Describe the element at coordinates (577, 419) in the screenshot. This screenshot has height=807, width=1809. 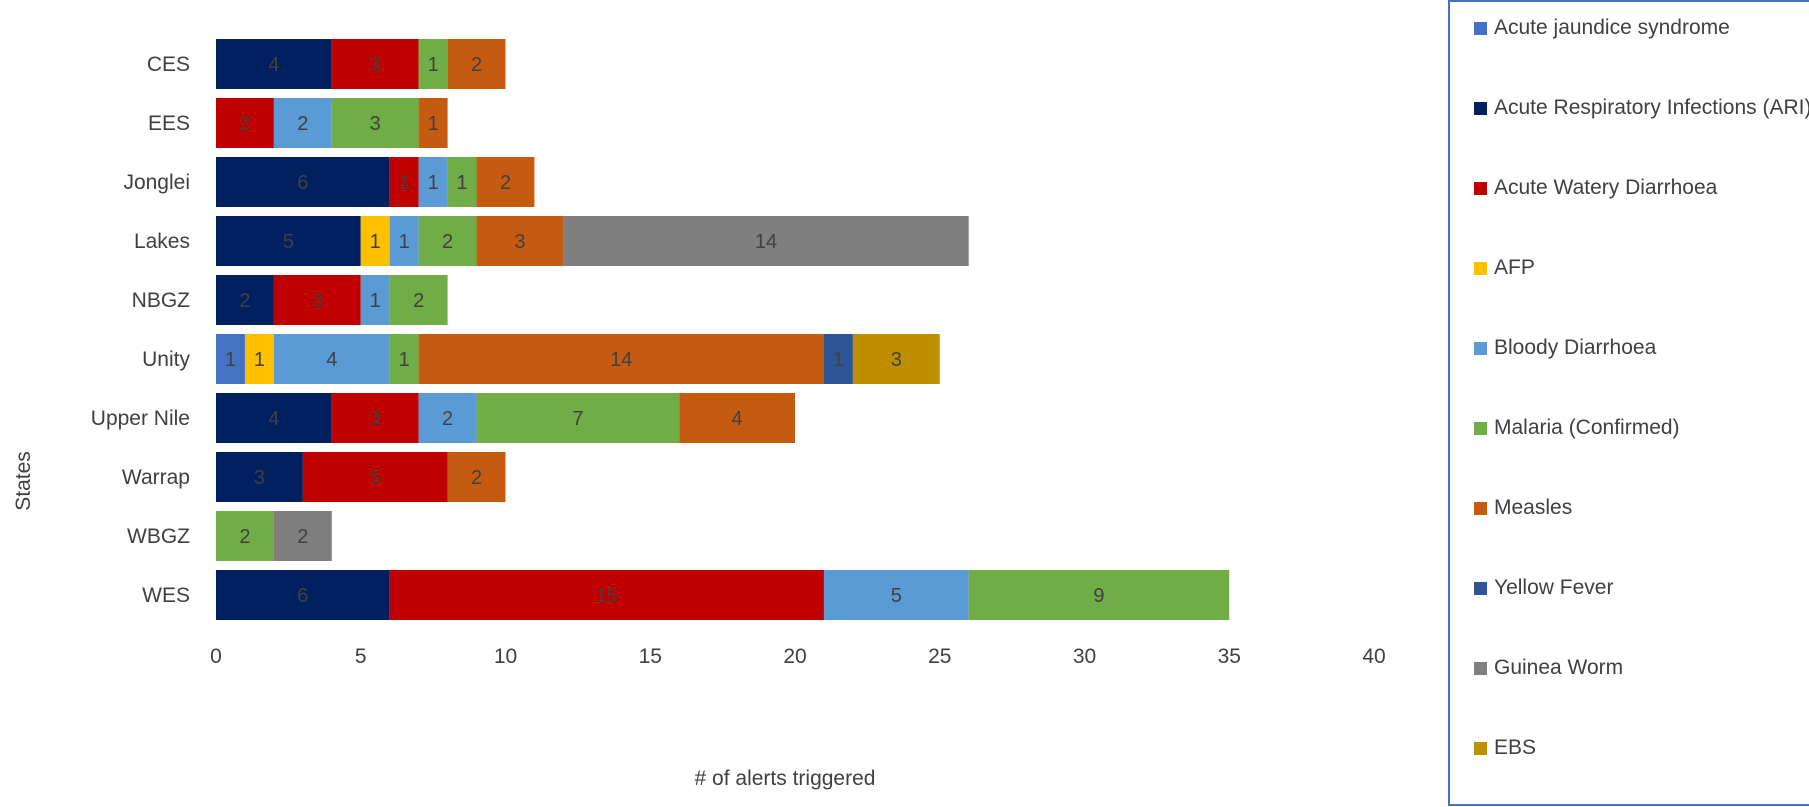
I see `data-label: 7` at that location.